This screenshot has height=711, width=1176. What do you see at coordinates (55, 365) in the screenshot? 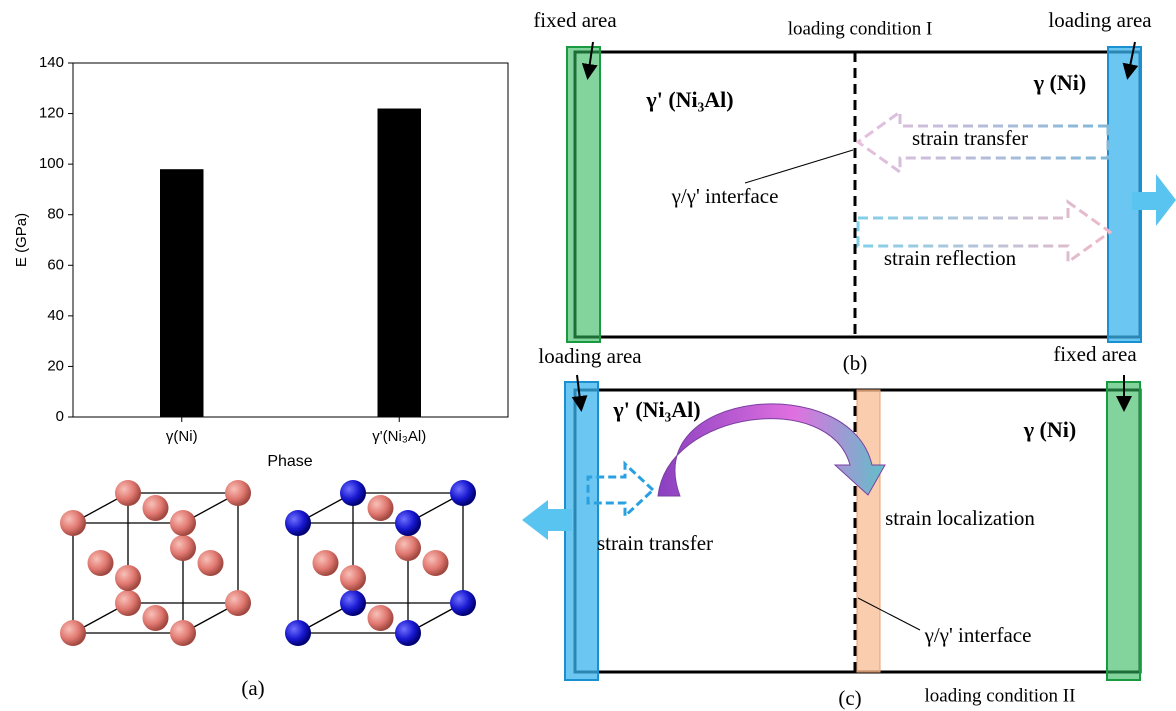
I see `y-tick-label: 20` at bounding box center [55, 365].